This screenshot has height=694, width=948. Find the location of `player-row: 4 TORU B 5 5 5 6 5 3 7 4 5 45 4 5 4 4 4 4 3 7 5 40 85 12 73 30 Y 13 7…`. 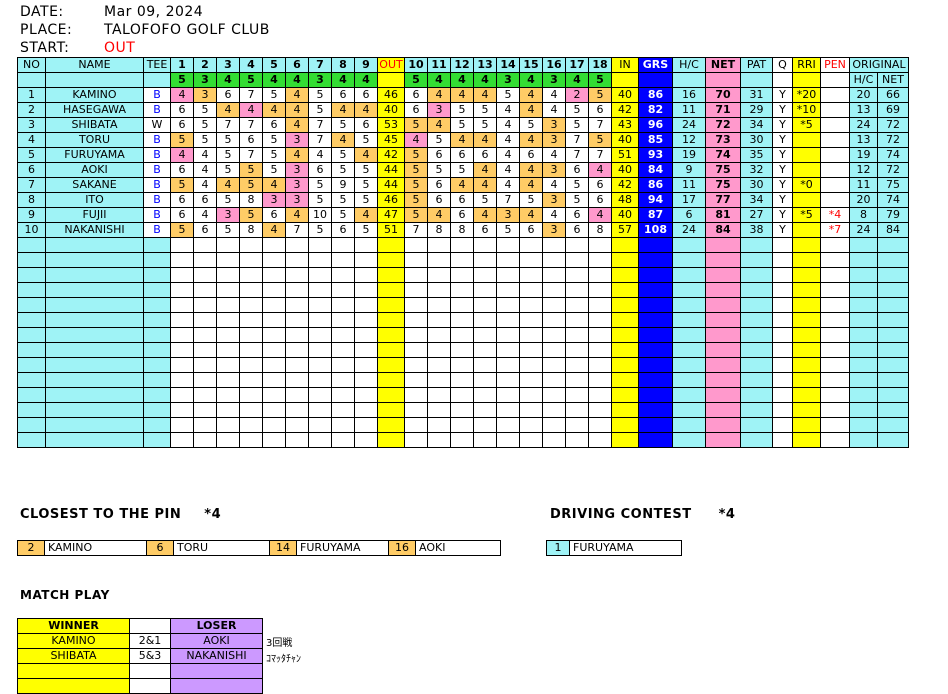

player-row: 4 TORU B 5 5 5 6 5 3 7 4 5 45 4 5 4 4 4 4 3 7 5 40 85 12 73 30 Y 13 7… is located at coordinates (463, 140).